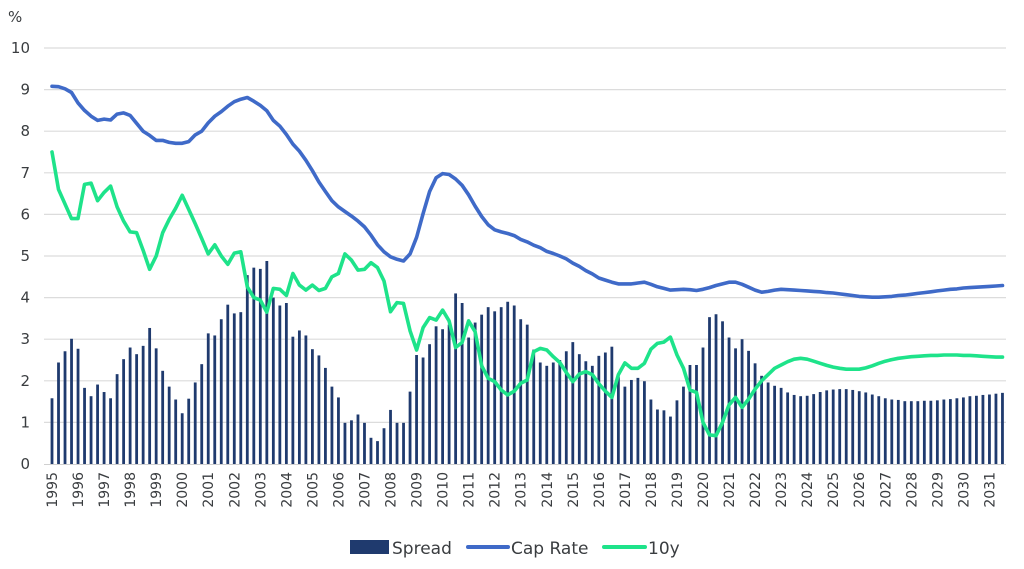 Image resolution: width=1024 pixels, height=569 pixels. I want to click on x-tick-label: 2001, so click(209, 490).